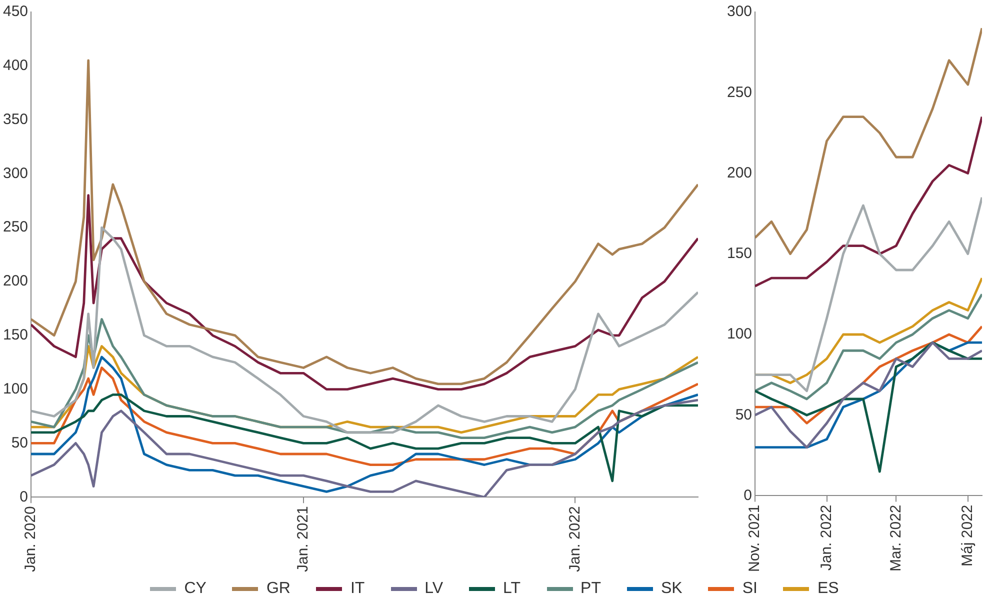  I want to click on y-tick-label: 350, so click(15, 119).